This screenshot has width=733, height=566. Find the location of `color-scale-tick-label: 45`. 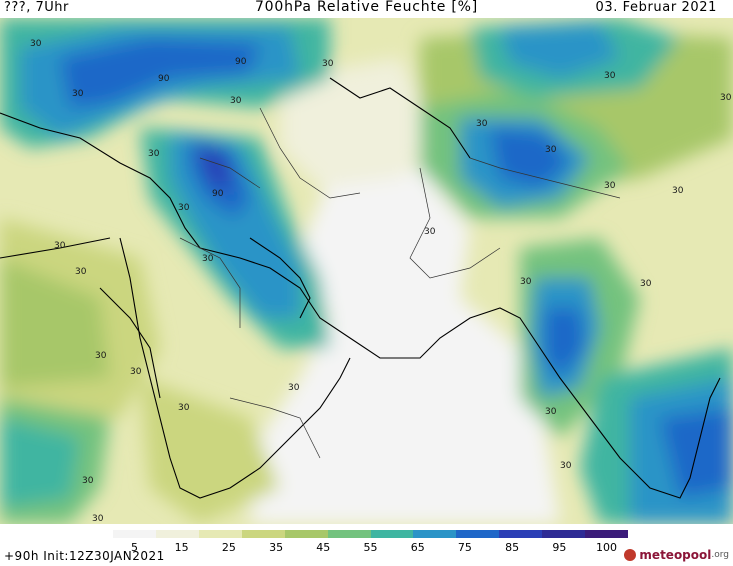

color-scale-tick-label: 45 is located at coordinates (323, 547).